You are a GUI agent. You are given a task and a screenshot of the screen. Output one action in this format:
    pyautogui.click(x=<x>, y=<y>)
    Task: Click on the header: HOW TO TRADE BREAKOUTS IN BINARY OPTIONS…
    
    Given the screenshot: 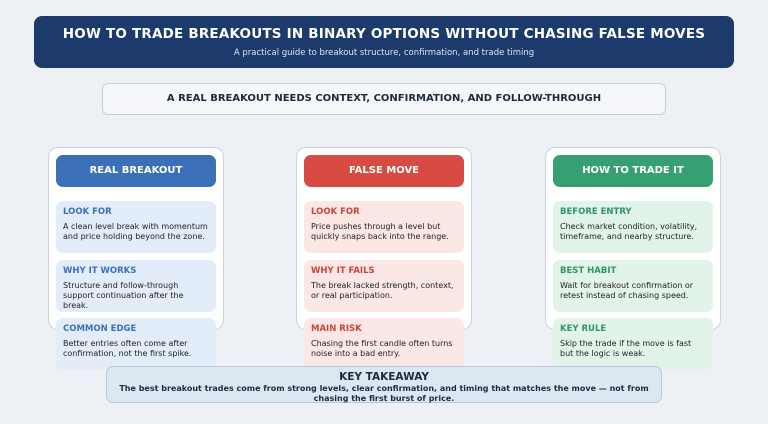 What is the action you would take?
    pyautogui.click(x=384, y=42)
    